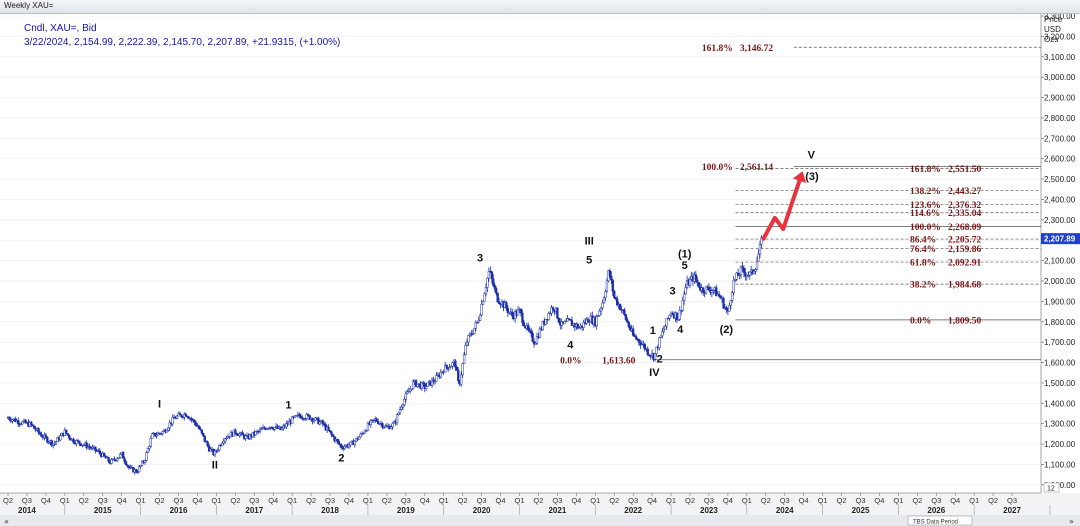 Image resolution: width=1080 pixels, height=526 pixels. I want to click on fib-percent: 0.0%, so click(570, 361).